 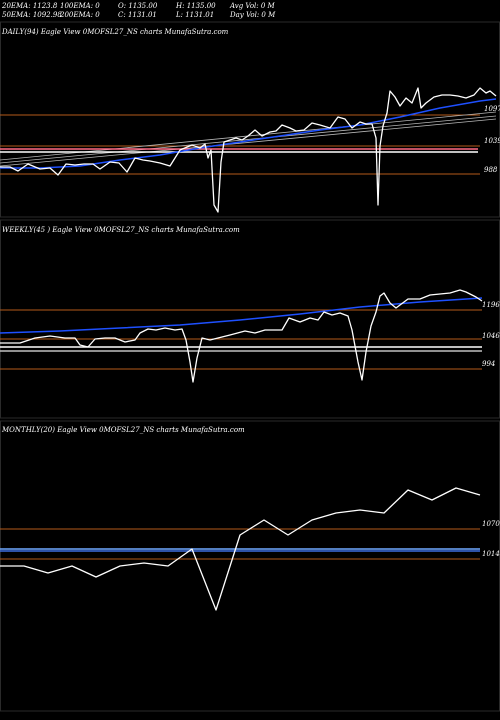 I want to click on low-value: L: 1131.01, so click(x=195, y=15).